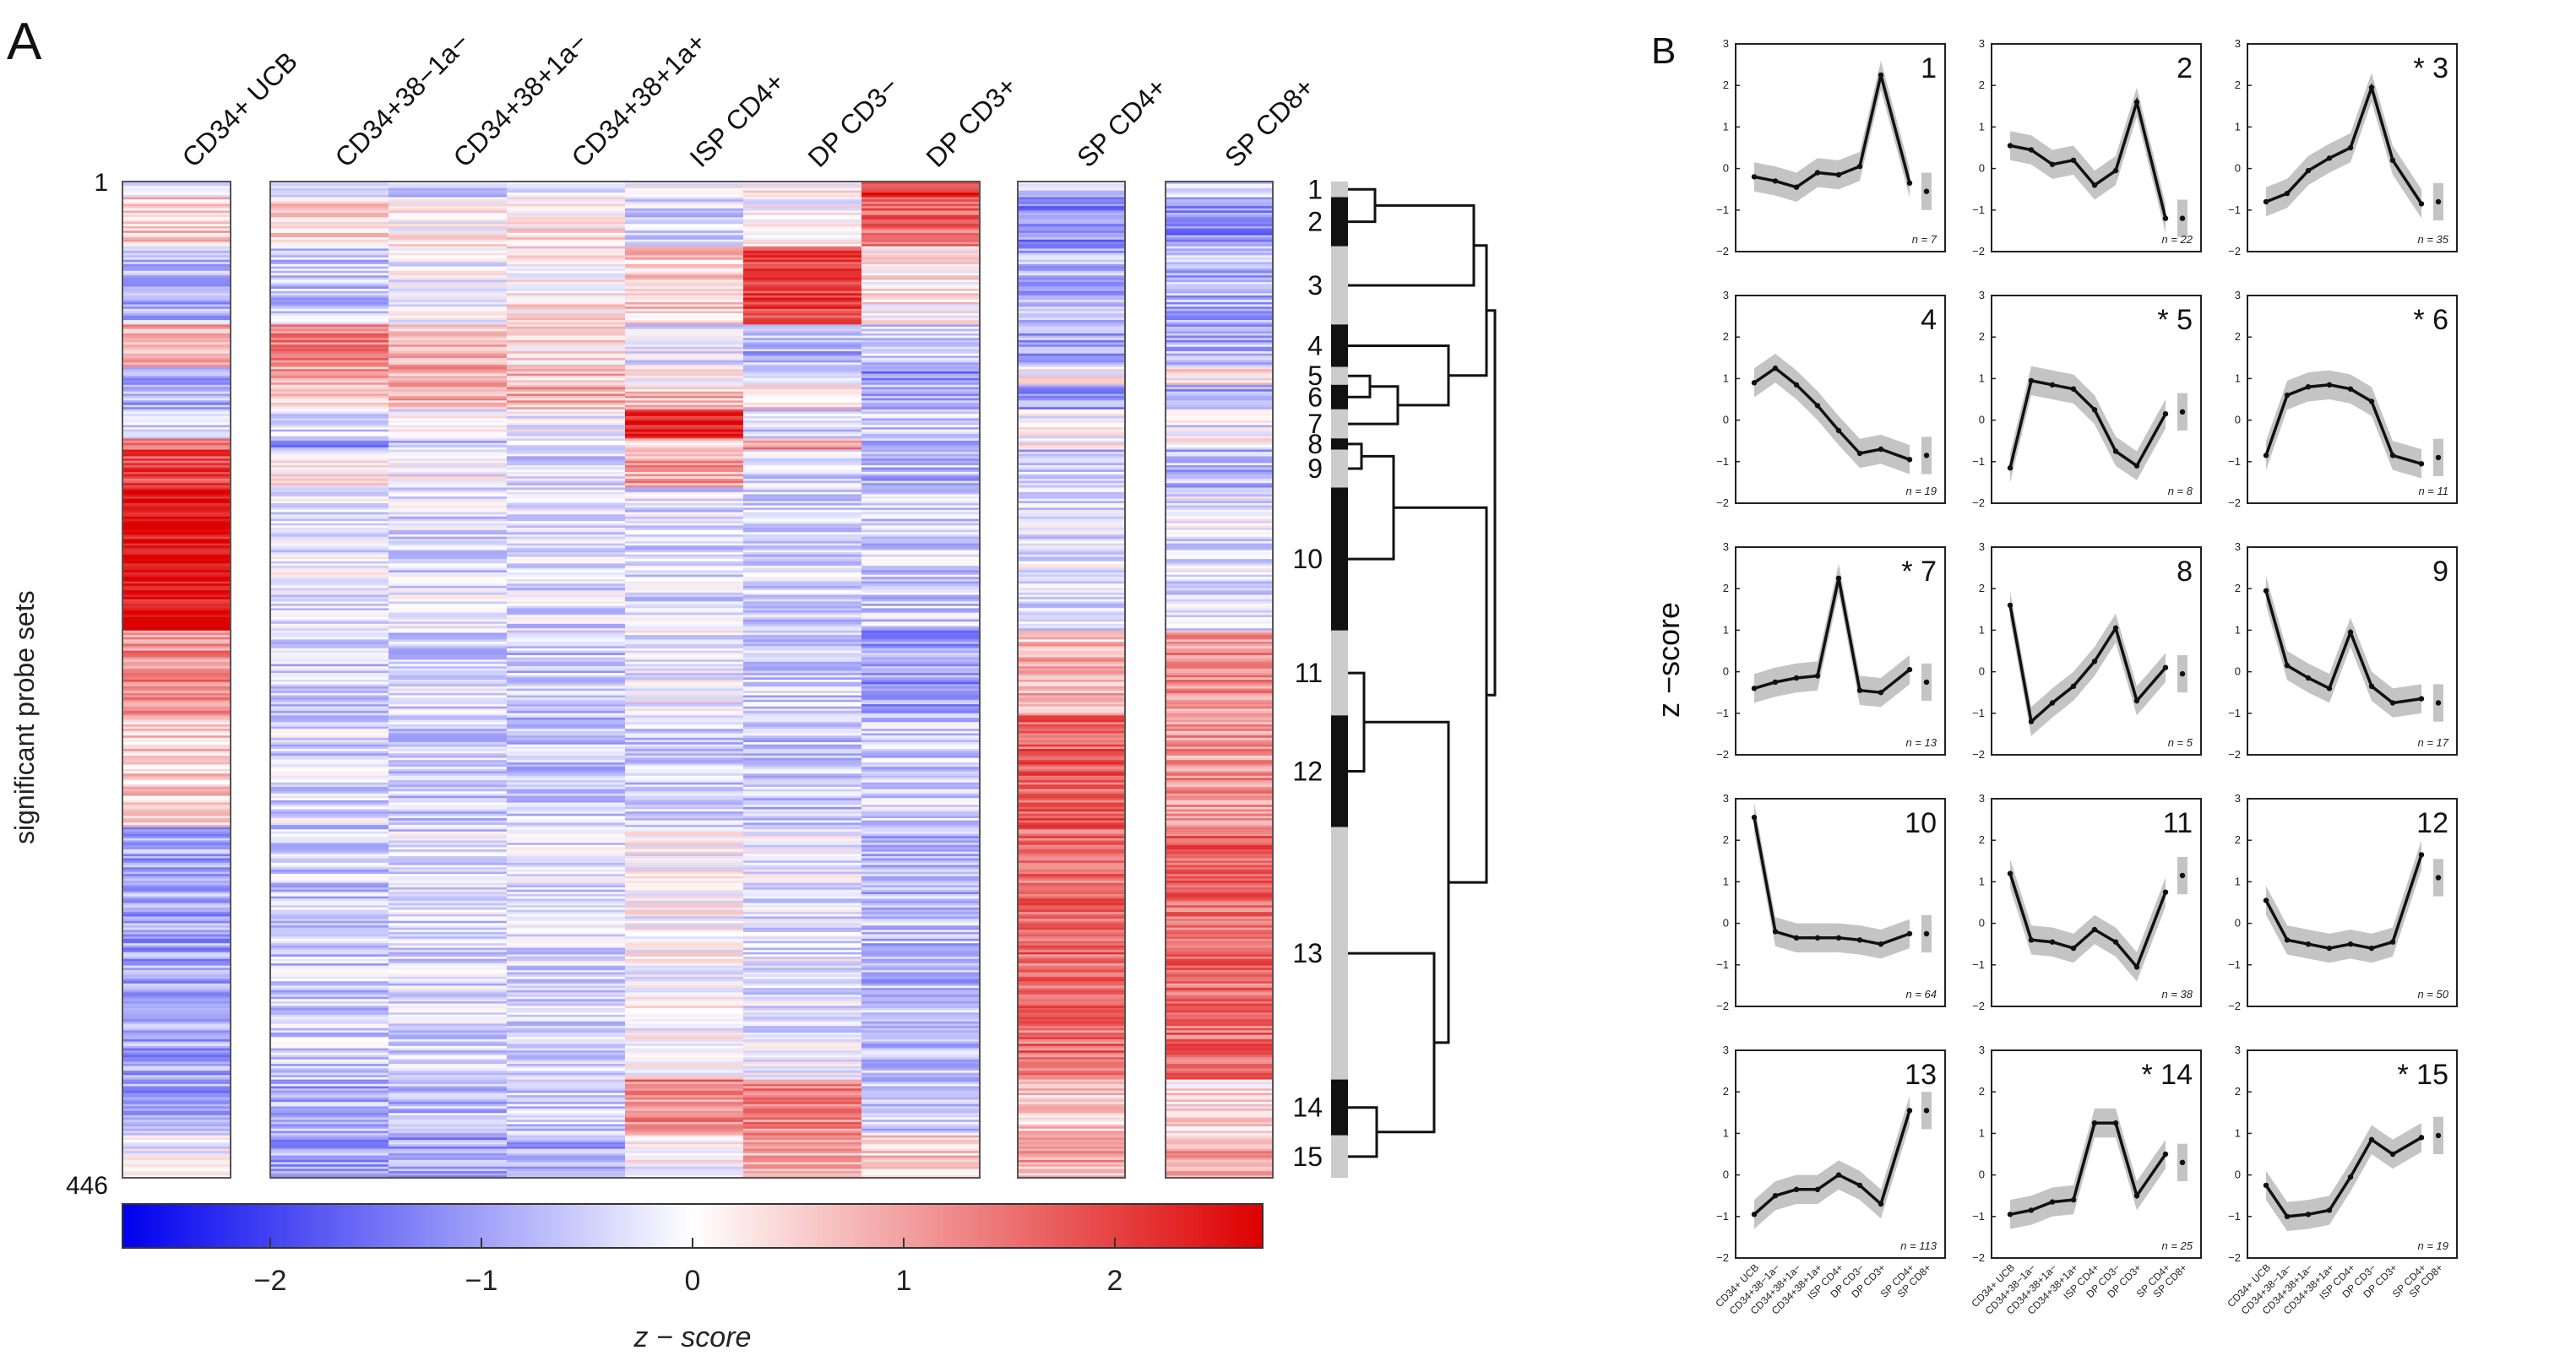 Image resolution: width=2576 pixels, height=1372 pixels. I want to click on cluster-label: 10, so click(1921, 823).